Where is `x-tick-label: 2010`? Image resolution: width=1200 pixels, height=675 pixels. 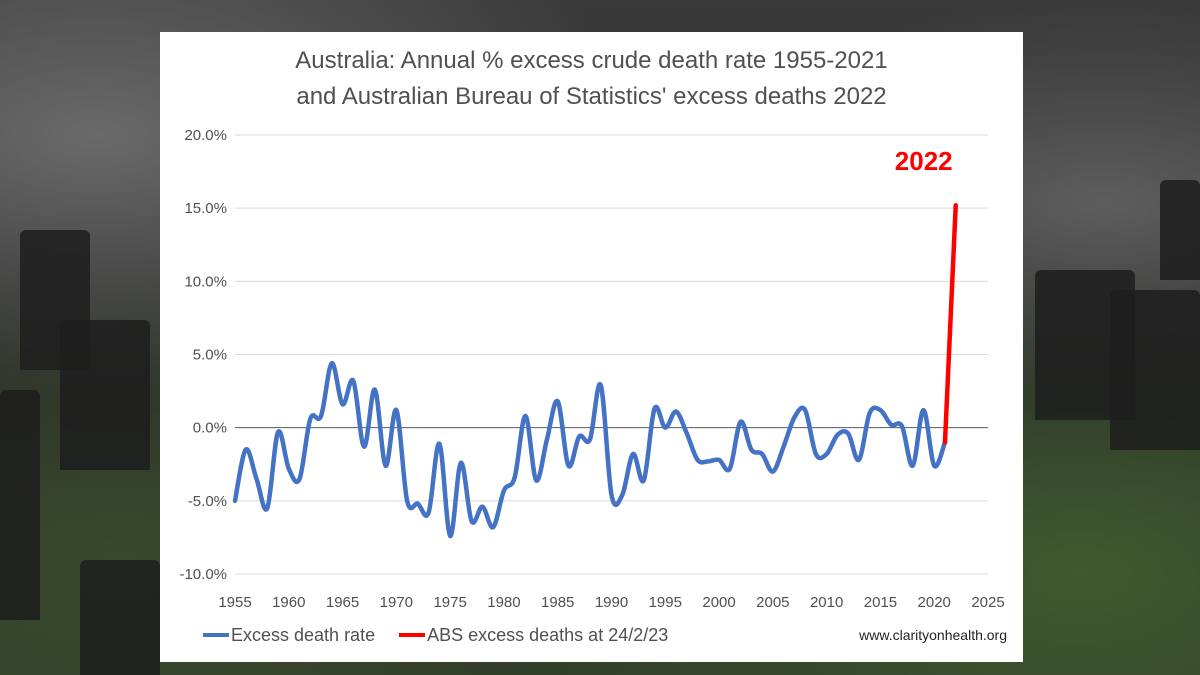 x-tick-label: 2010 is located at coordinates (826, 602).